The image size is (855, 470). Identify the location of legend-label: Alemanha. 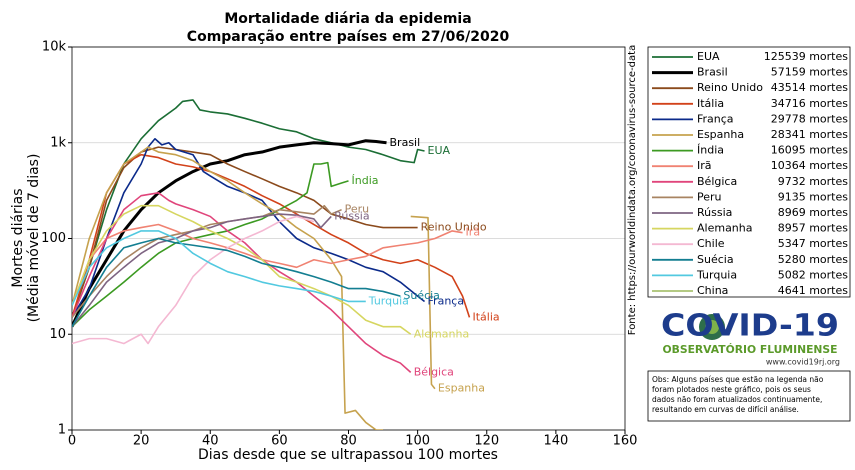
(725, 228).